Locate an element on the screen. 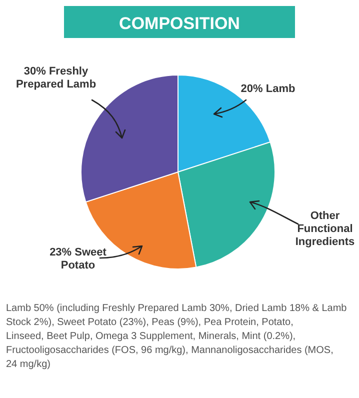 The width and height of the screenshot is (359, 398). chart-title: COMPOSITION is located at coordinates (179, 23).